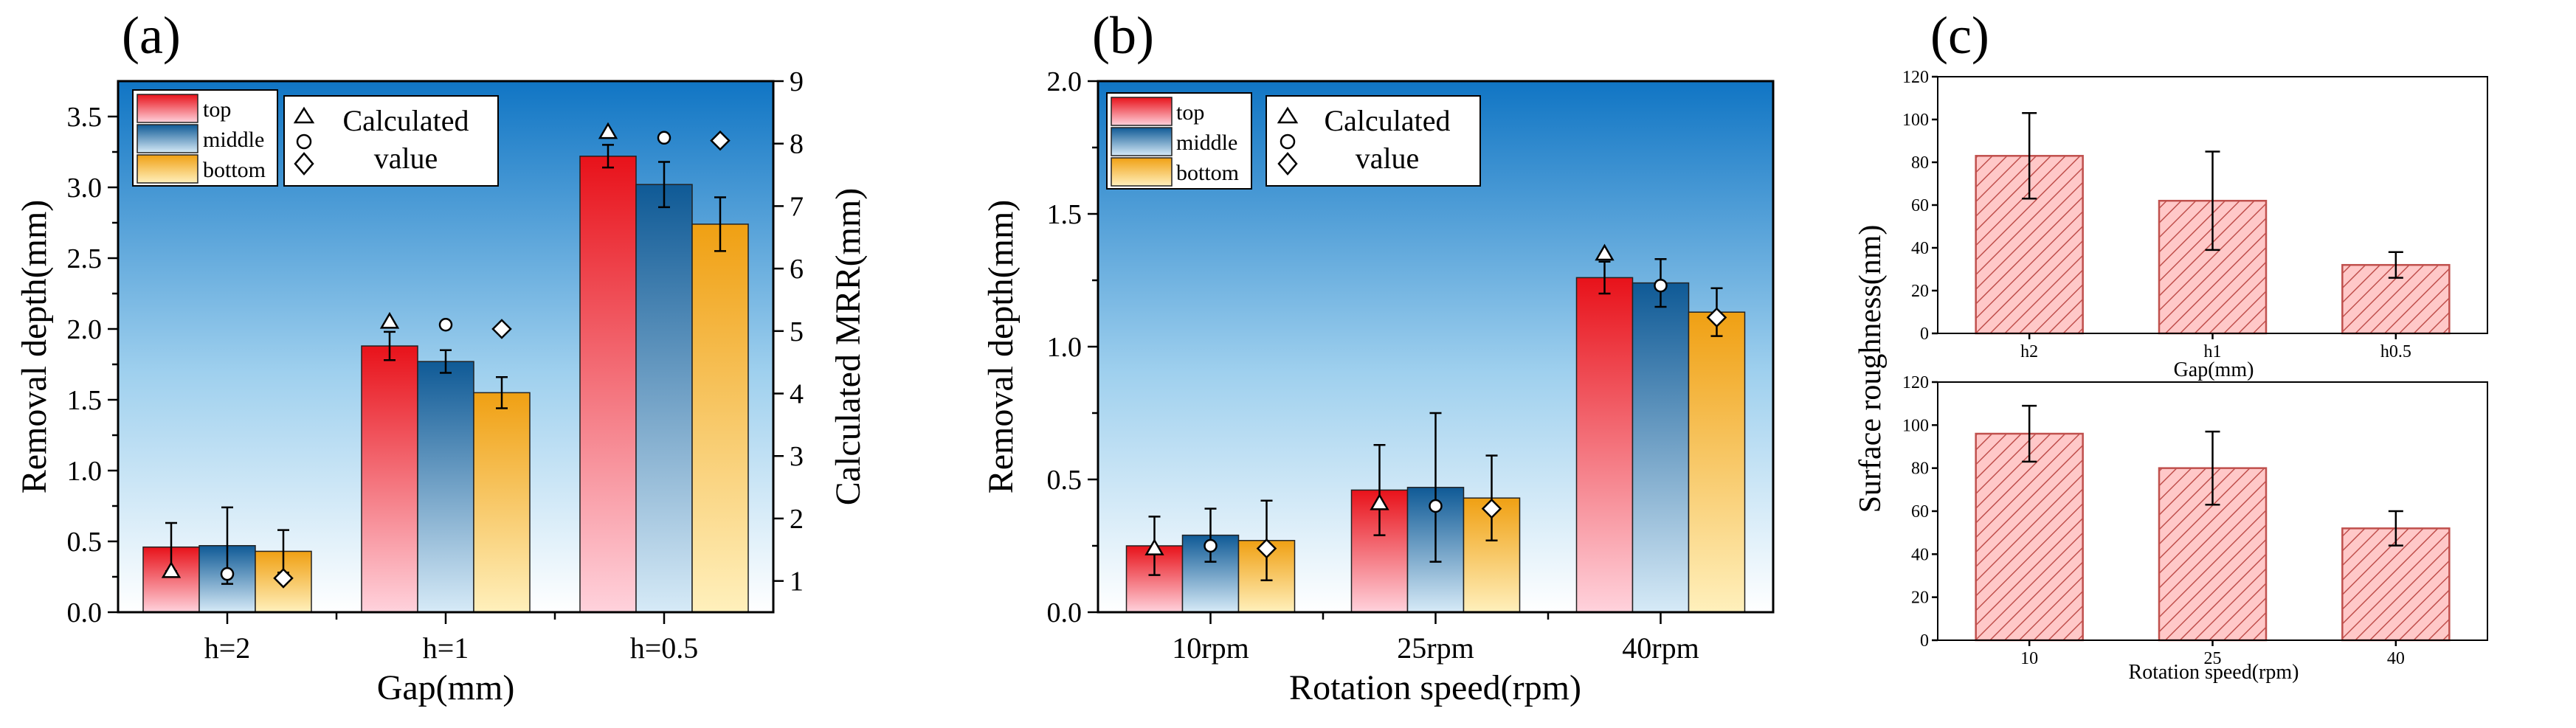 The height and width of the screenshot is (728, 2576). I want to click on c1-ytick-label-1: 20, so click(1920, 291).